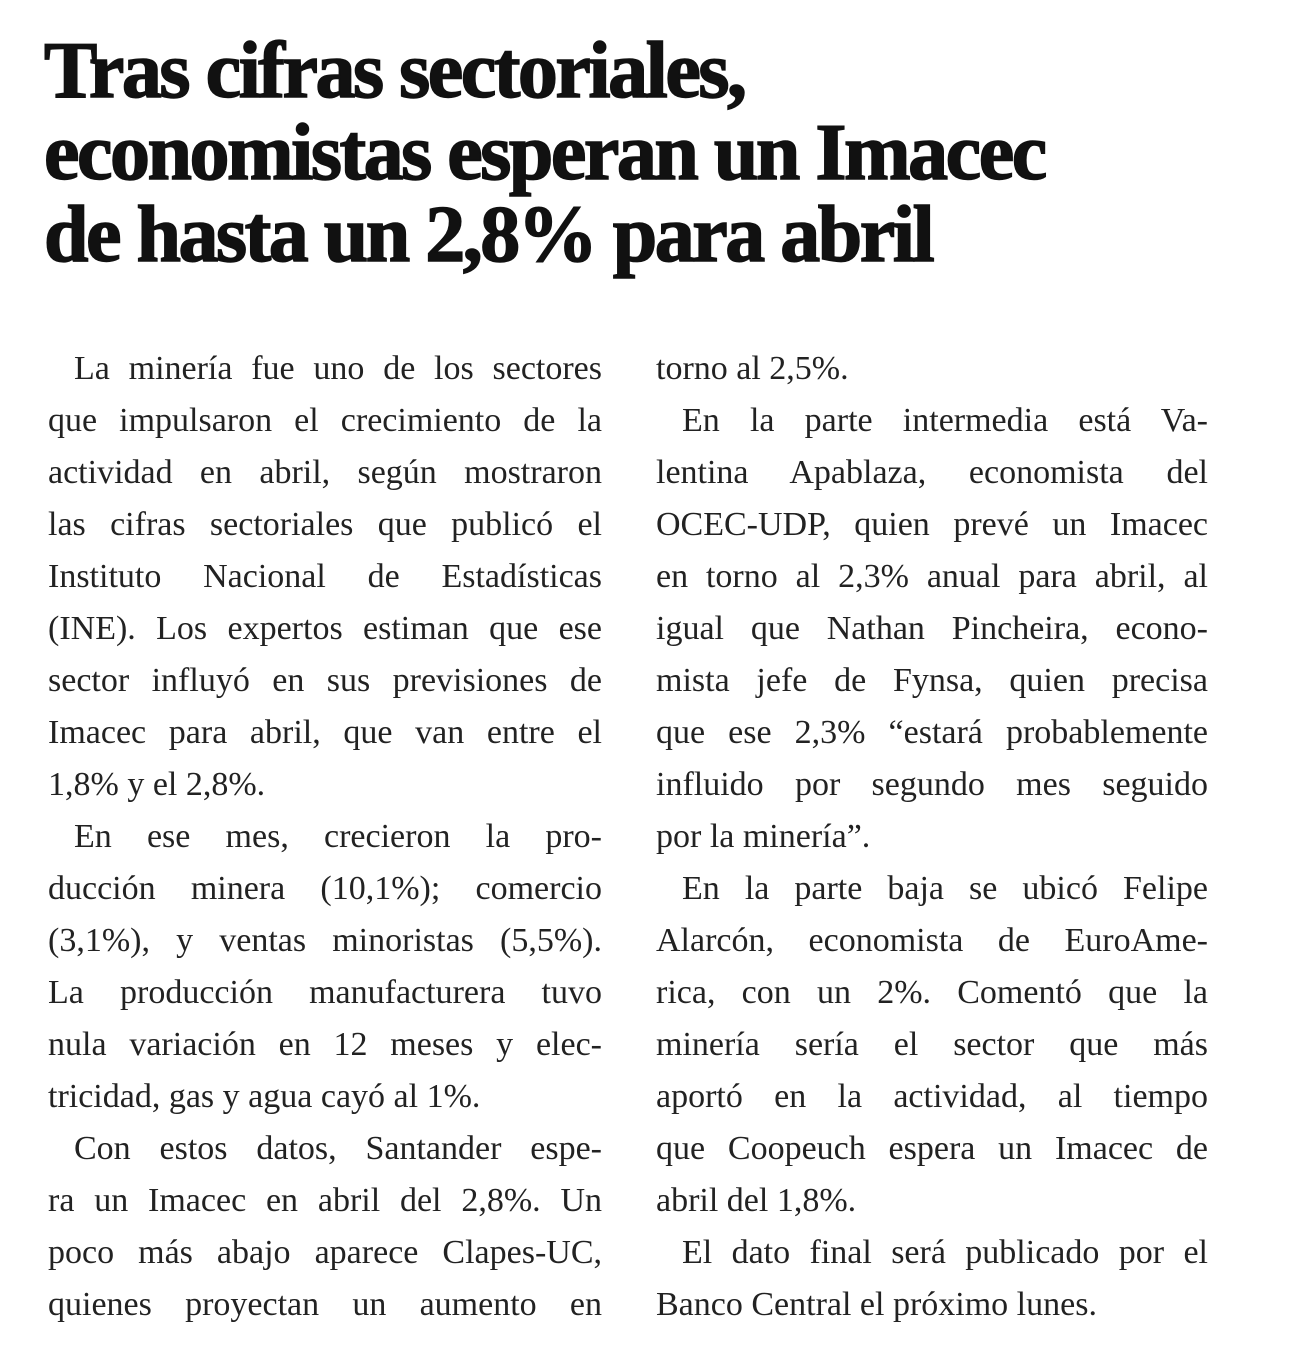 Image resolution: width=1300 pixels, height=1370 pixels. I want to click on text-line: ducción minera (10,1%); comercio, so click(325, 888).